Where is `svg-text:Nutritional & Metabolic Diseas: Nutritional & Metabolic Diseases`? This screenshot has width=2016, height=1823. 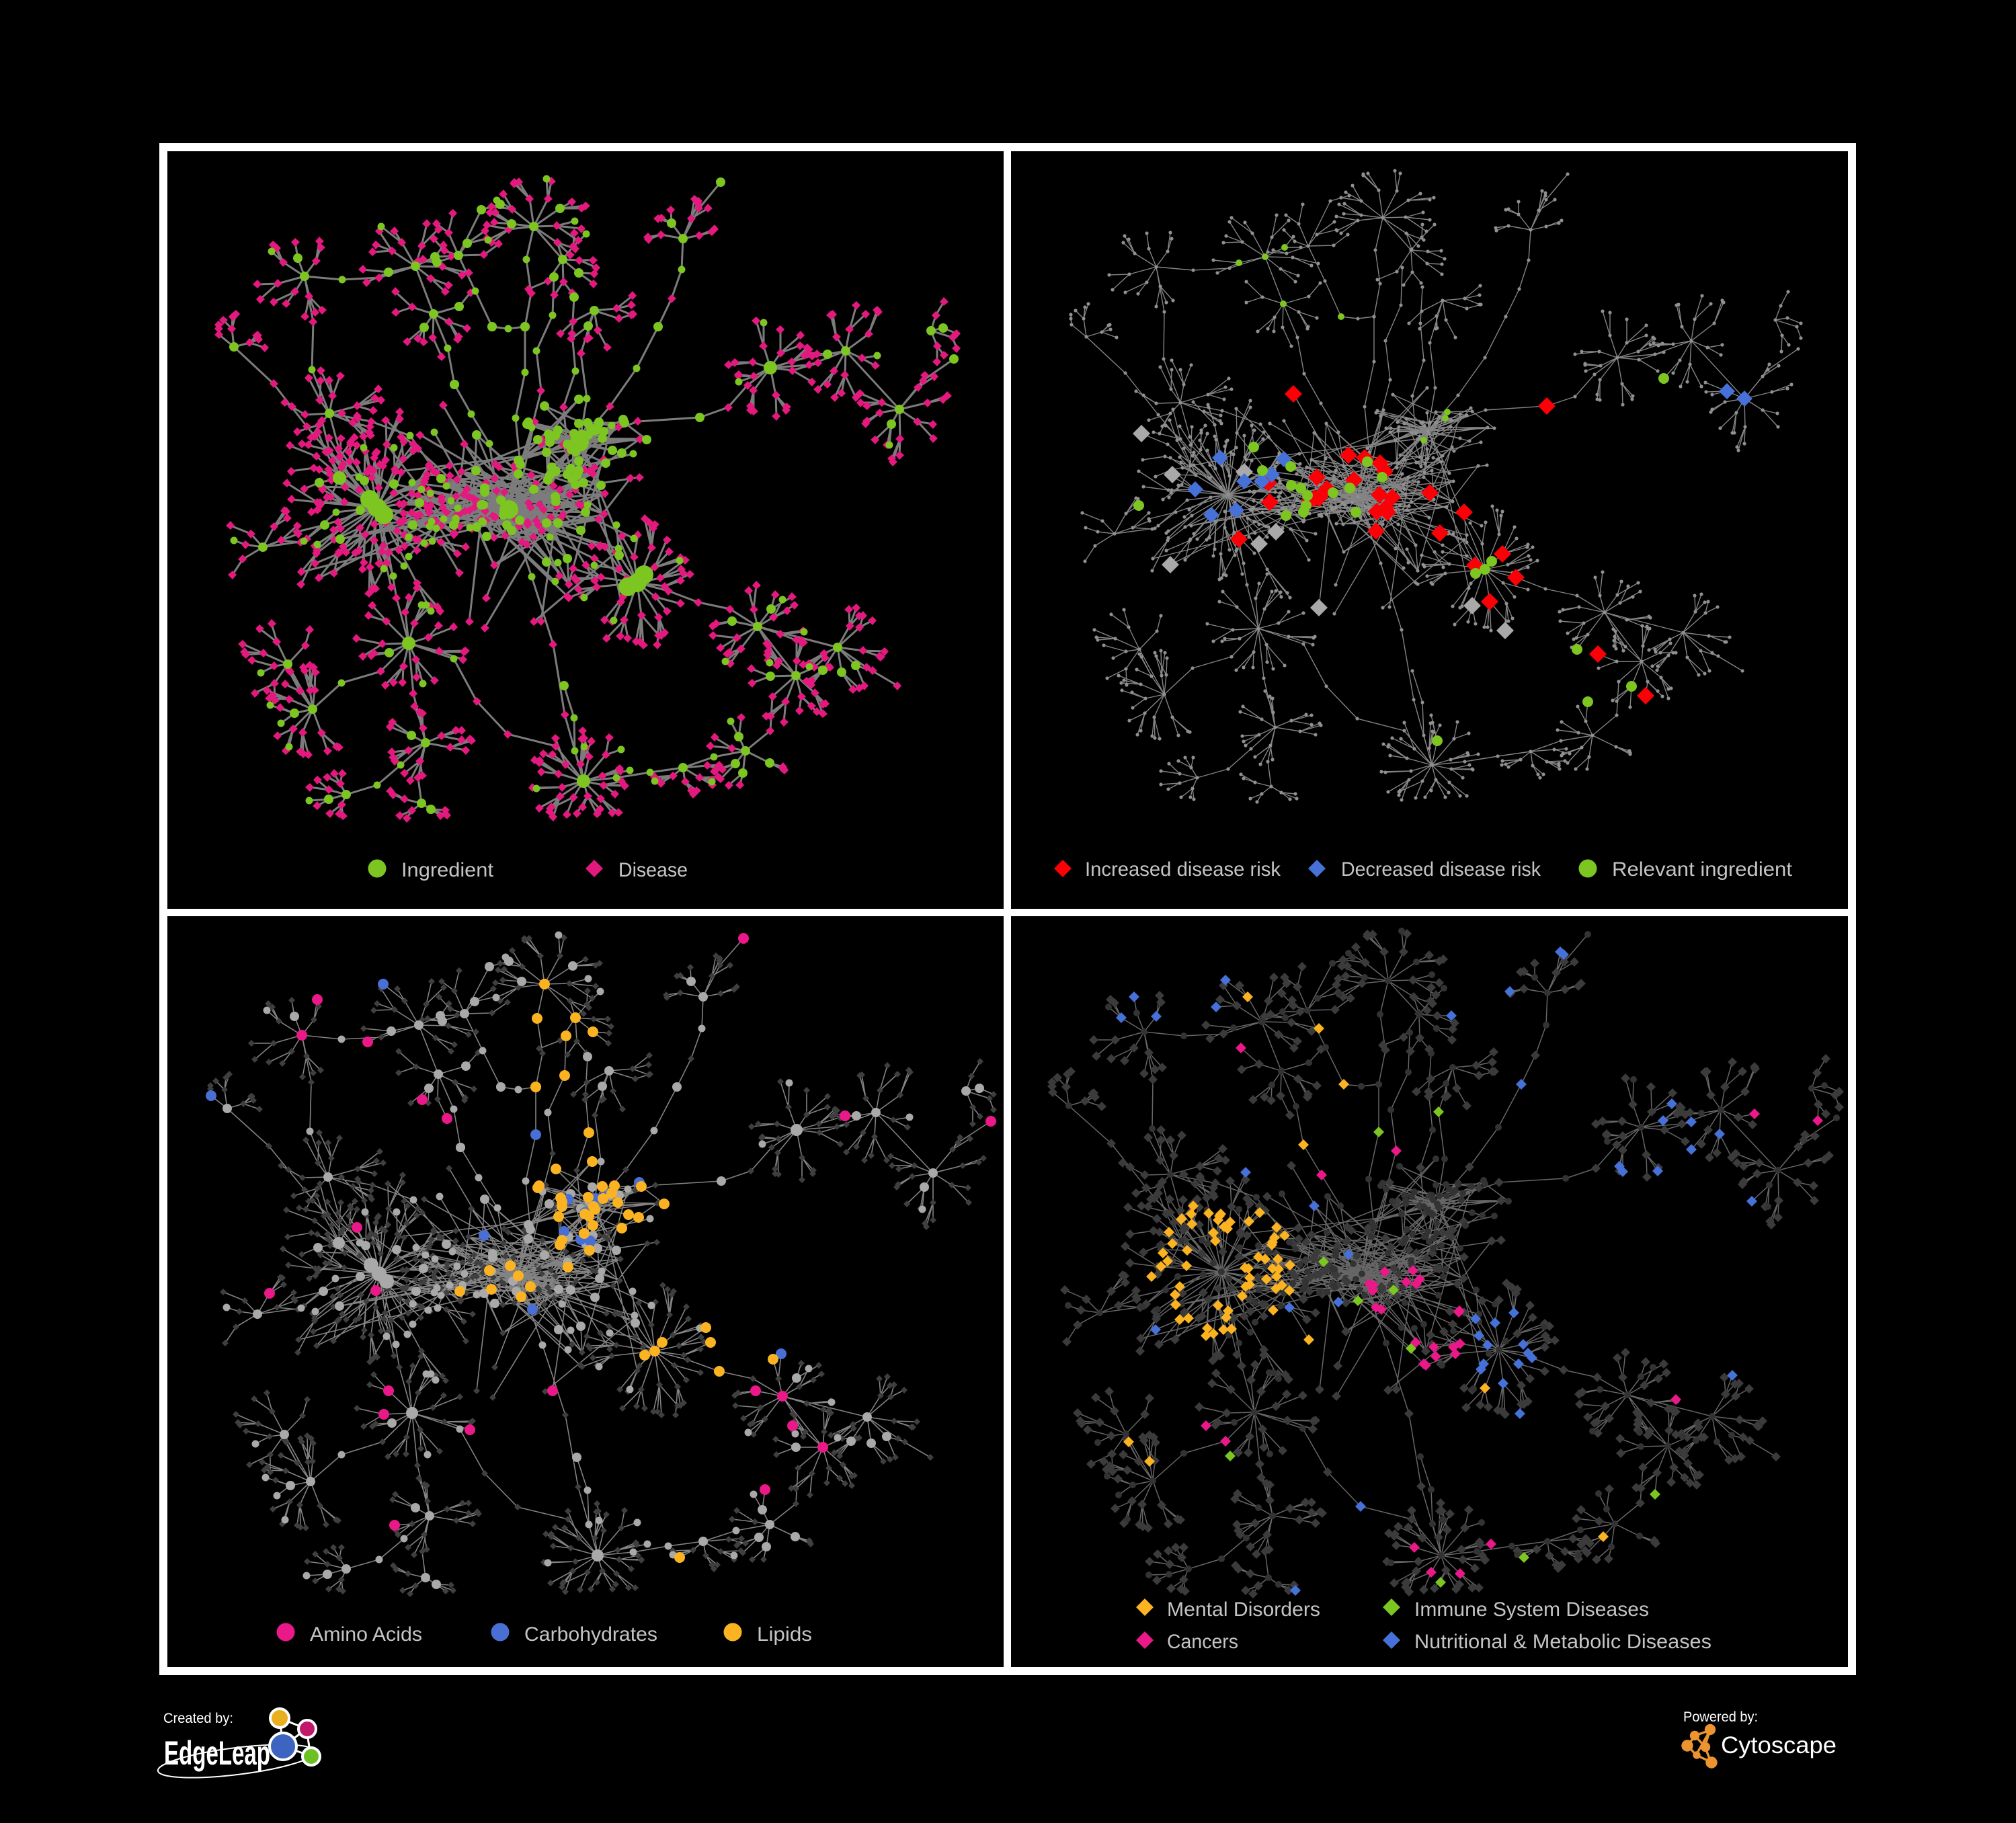 svg-text:Nutritional & Metabolic Diseas: Nutritional & Metabolic Diseases is located at coordinates (1562, 1642).